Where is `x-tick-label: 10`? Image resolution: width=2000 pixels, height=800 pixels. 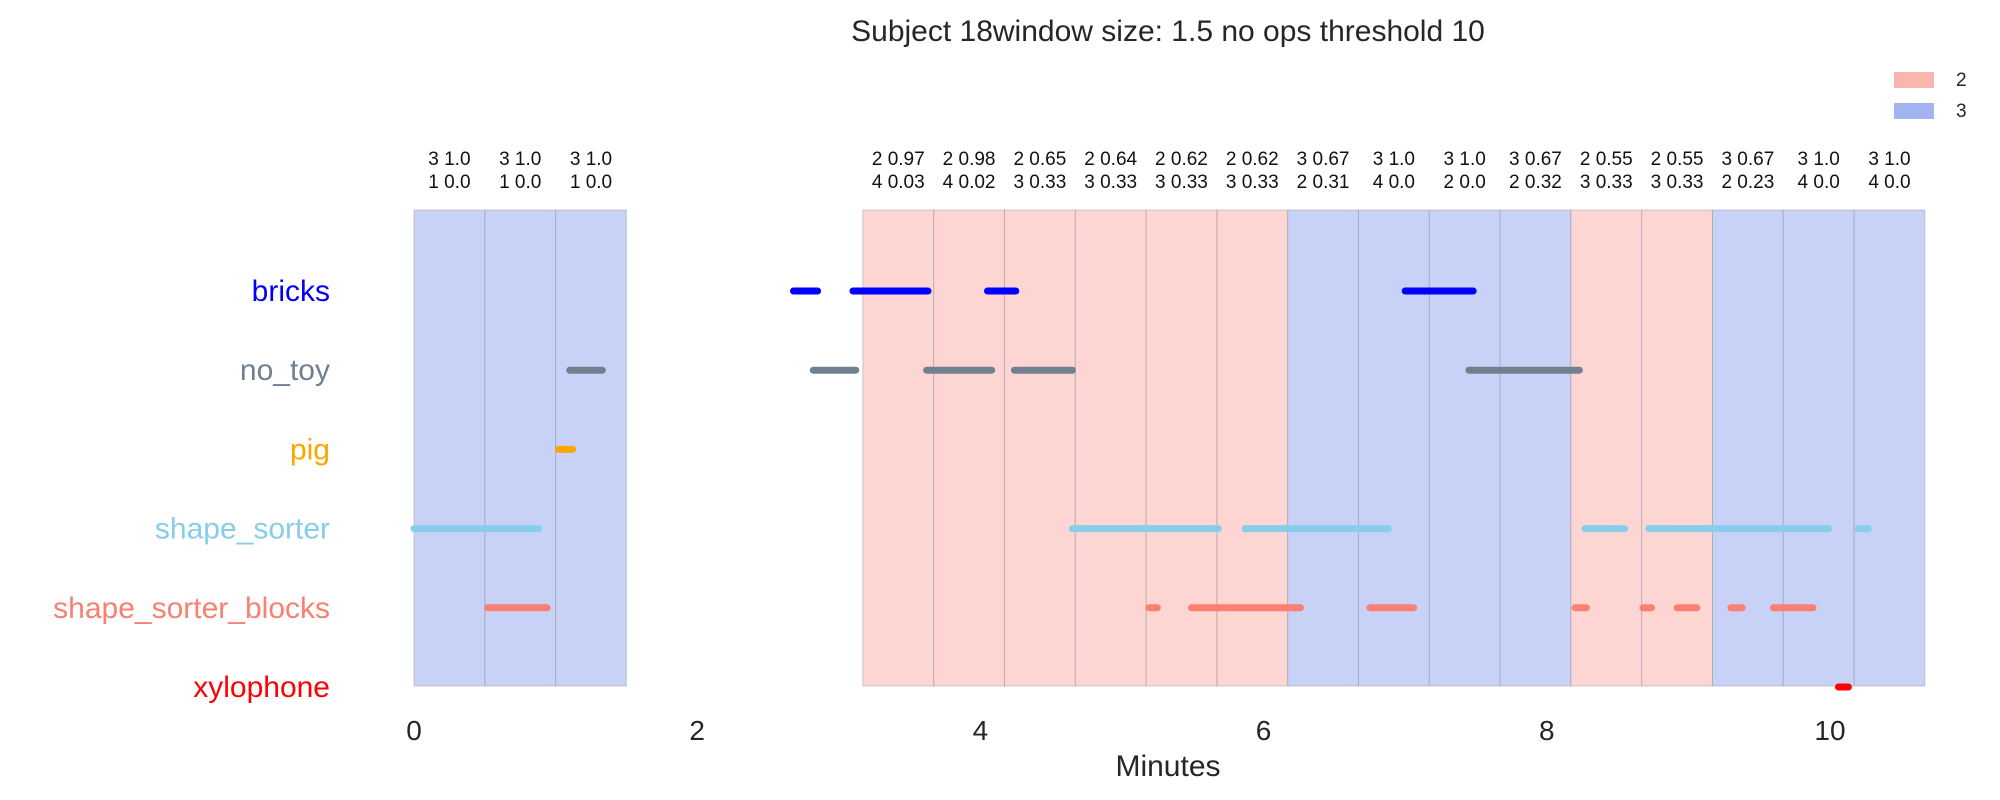 x-tick-label: 10 is located at coordinates (1829, 730).